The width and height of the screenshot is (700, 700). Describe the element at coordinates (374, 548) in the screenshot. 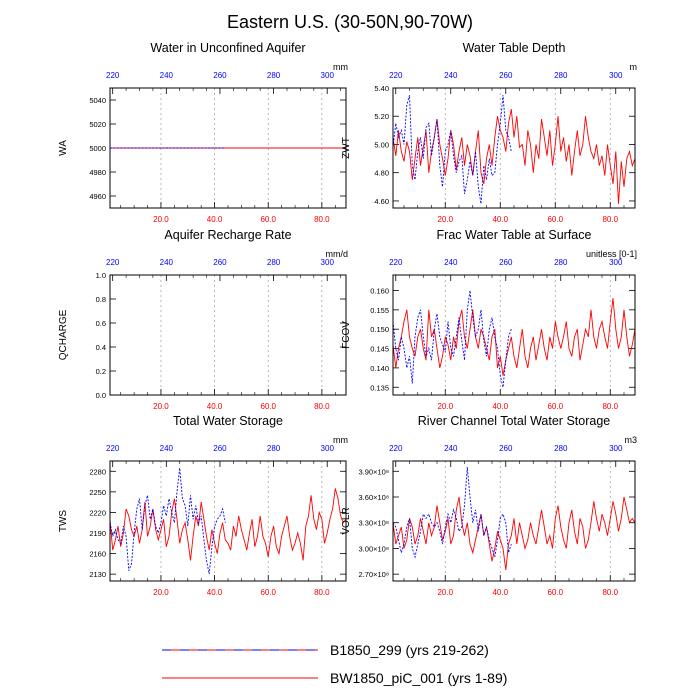

I see `y-tick-label: 3.00×10⁸` at that location.